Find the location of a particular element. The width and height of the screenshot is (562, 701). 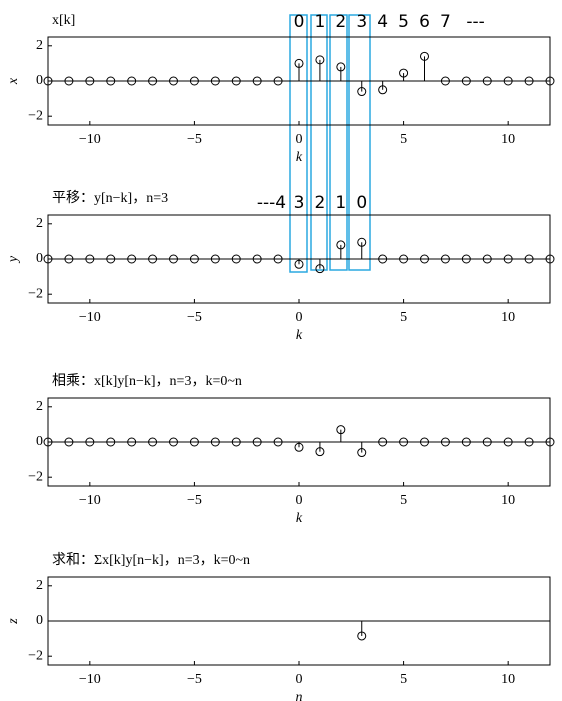

x-axis-label: k is located at coordinates (299, 518).